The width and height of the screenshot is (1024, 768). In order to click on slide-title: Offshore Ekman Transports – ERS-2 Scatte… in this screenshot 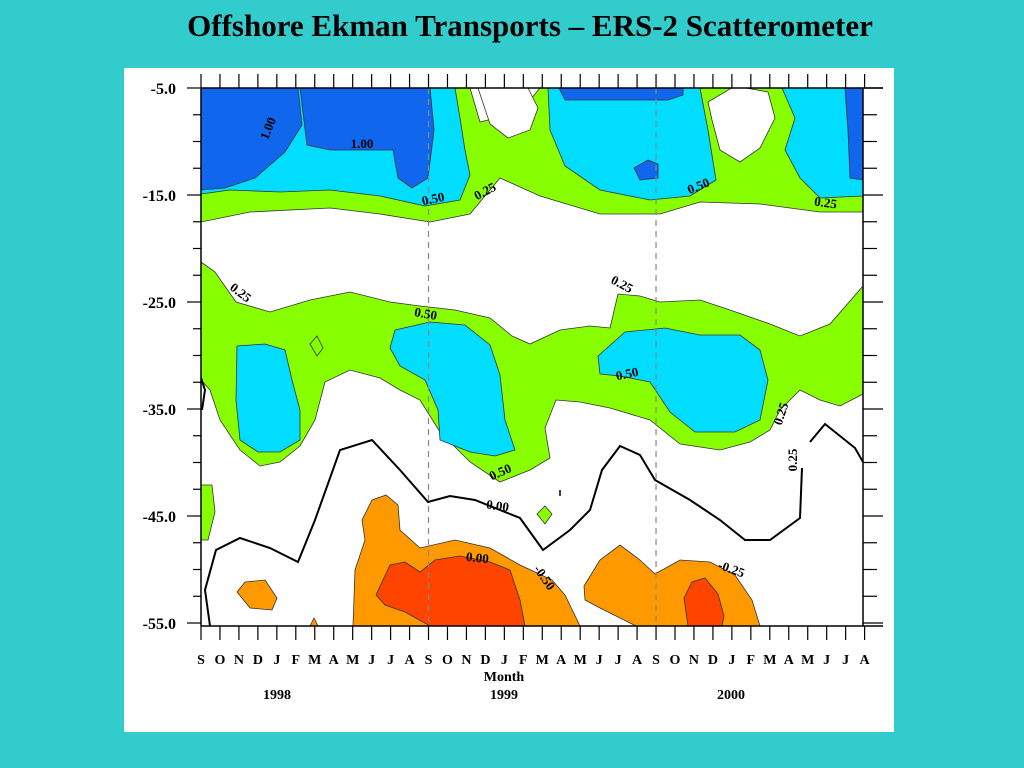, I will do `click(530, 25)`.